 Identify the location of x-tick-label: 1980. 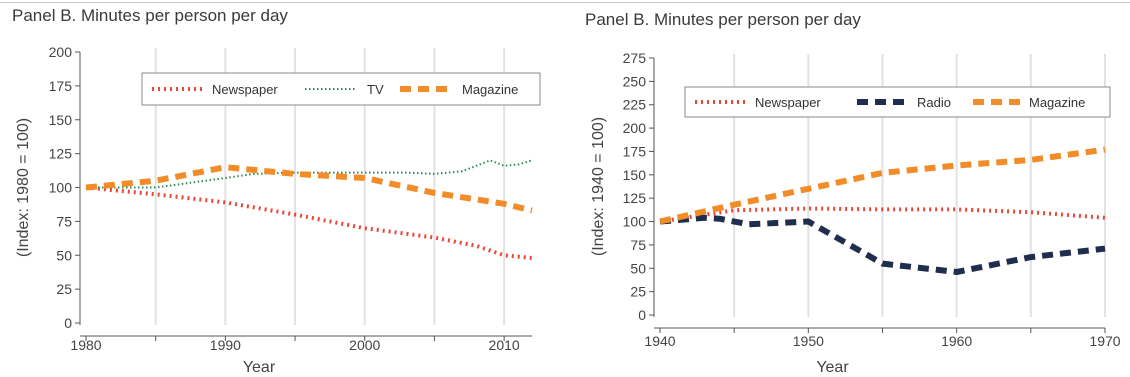
(85, 345).